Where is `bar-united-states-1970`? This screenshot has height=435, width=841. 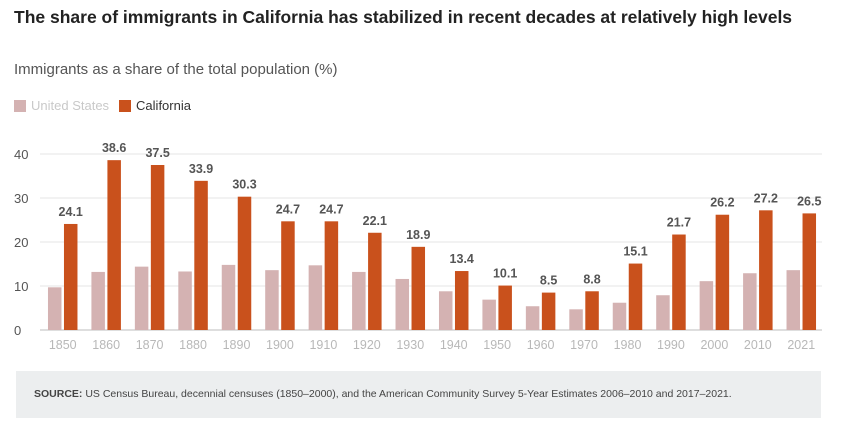
bar-united-states-1970 is located at coordinates (576, 319).